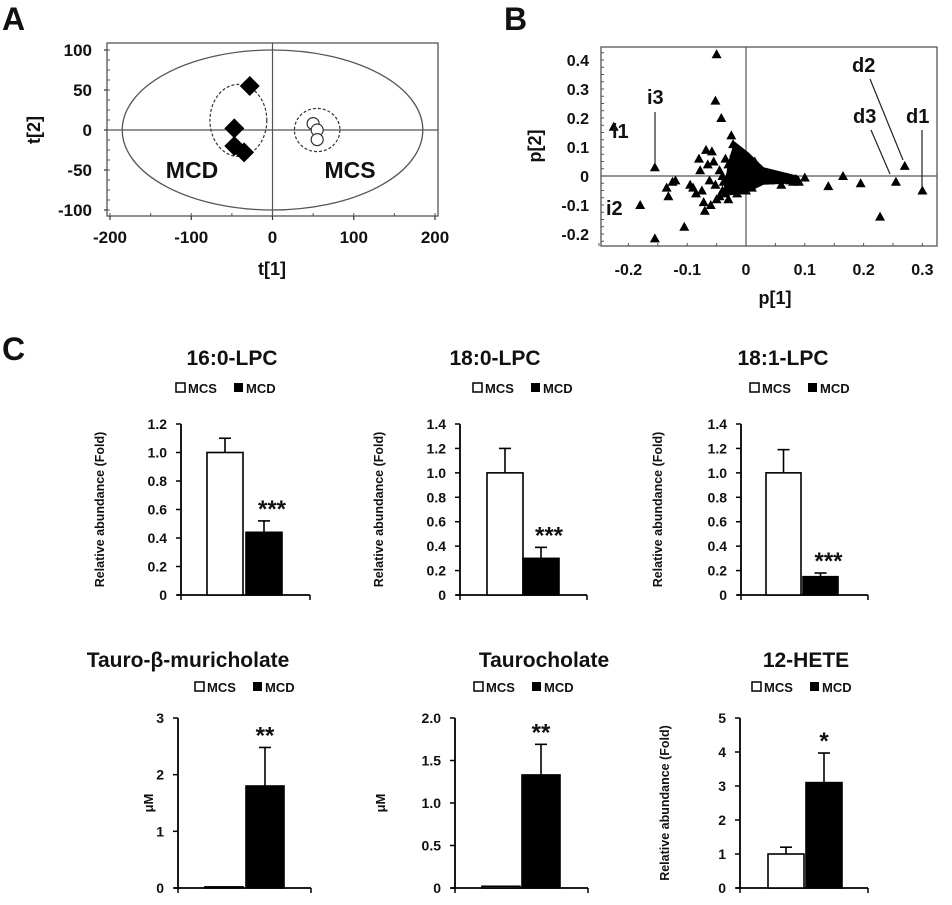  What do you see at coordinates (722, 854) in the screenshot?
I see `y-tick-label: 1` at bounding box center [722, 854].